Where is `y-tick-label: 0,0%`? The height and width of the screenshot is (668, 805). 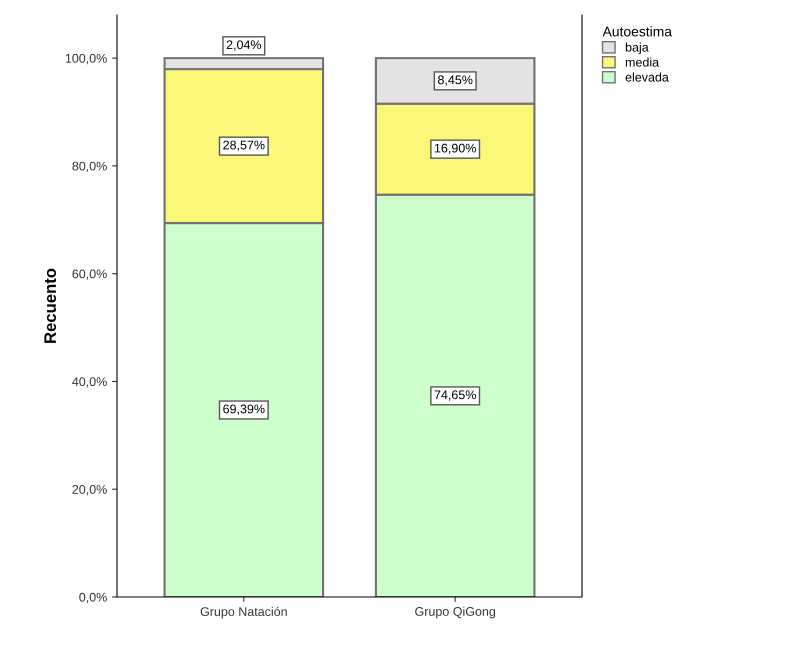
y-tick-label: 0,0% is located at coordinates (93, 598).